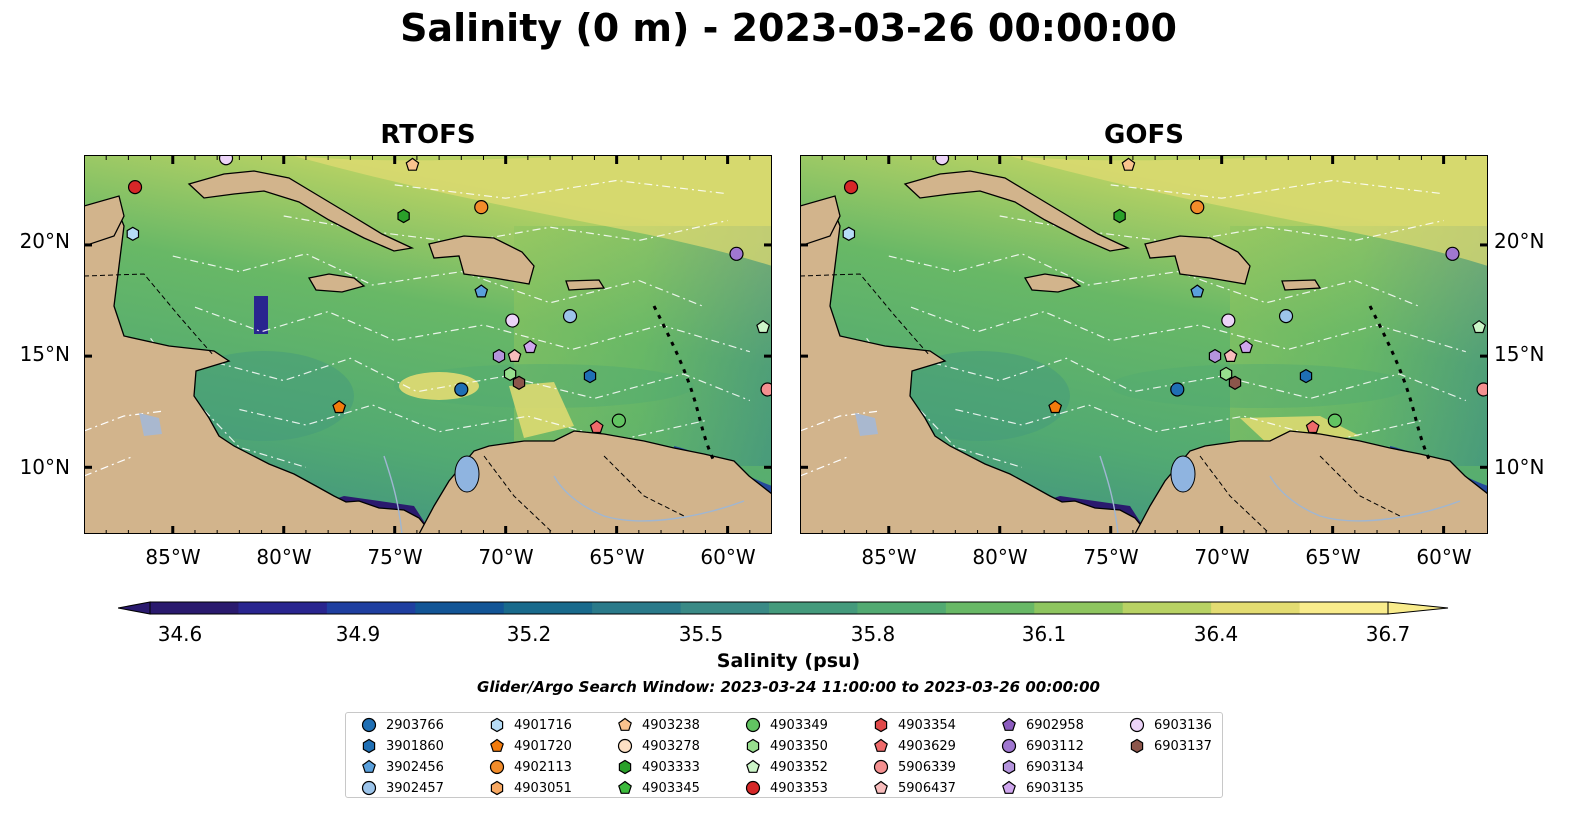 The height and width of the screenshot is (827, 1577). Describe the element at coordinates (543, 767) in the screenshot. I see `legend-label: 4902113` at that location.